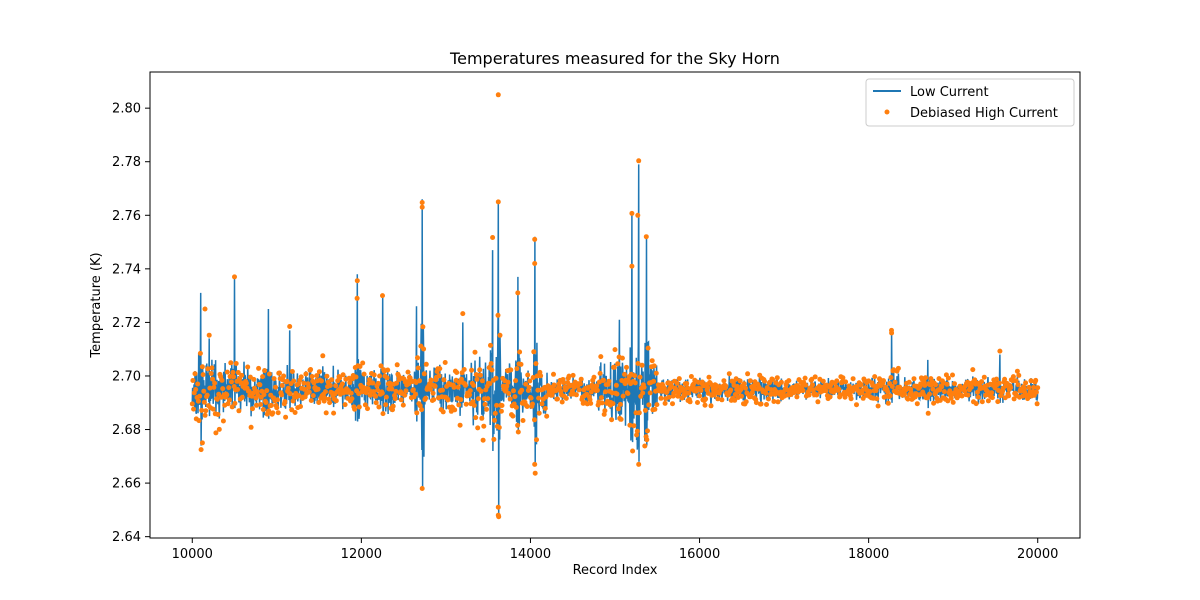 The height and width of the screenshot is (600, 1200). I want to click on y-tick-label: 2.68, so click(126, 430).